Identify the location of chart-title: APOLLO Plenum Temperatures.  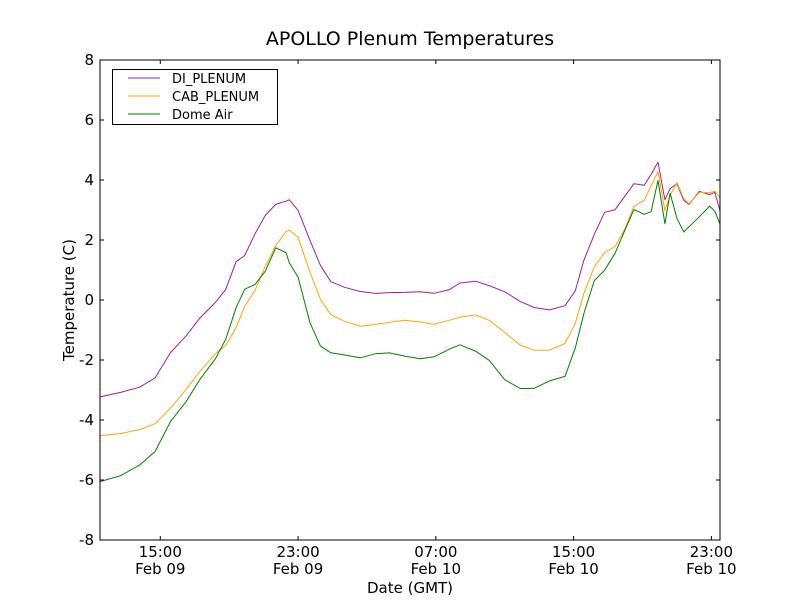
(410, 39).